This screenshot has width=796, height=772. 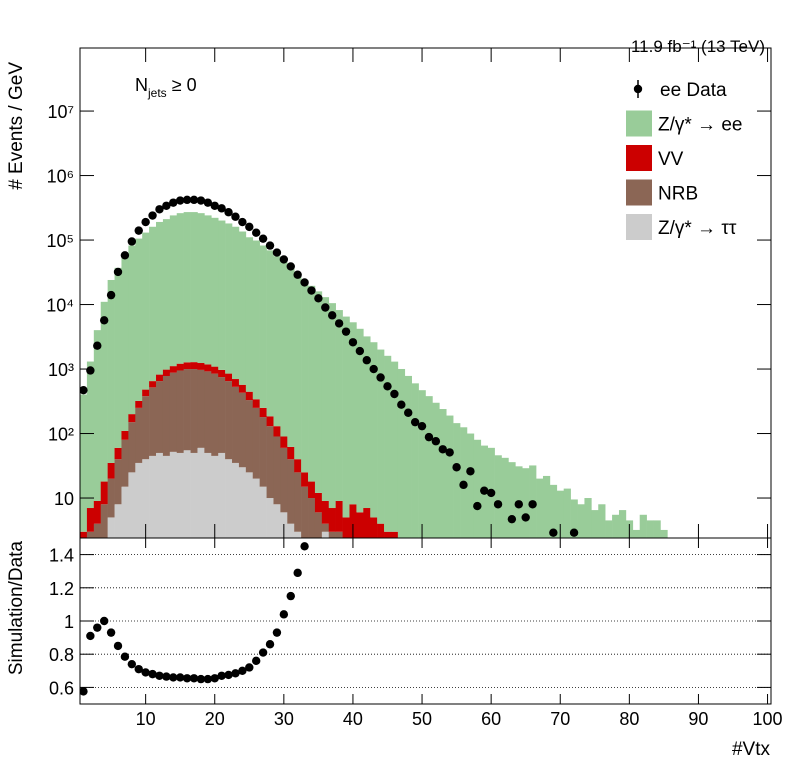 I want to click on x-tick-label: 80, so click(x=629, y=719).